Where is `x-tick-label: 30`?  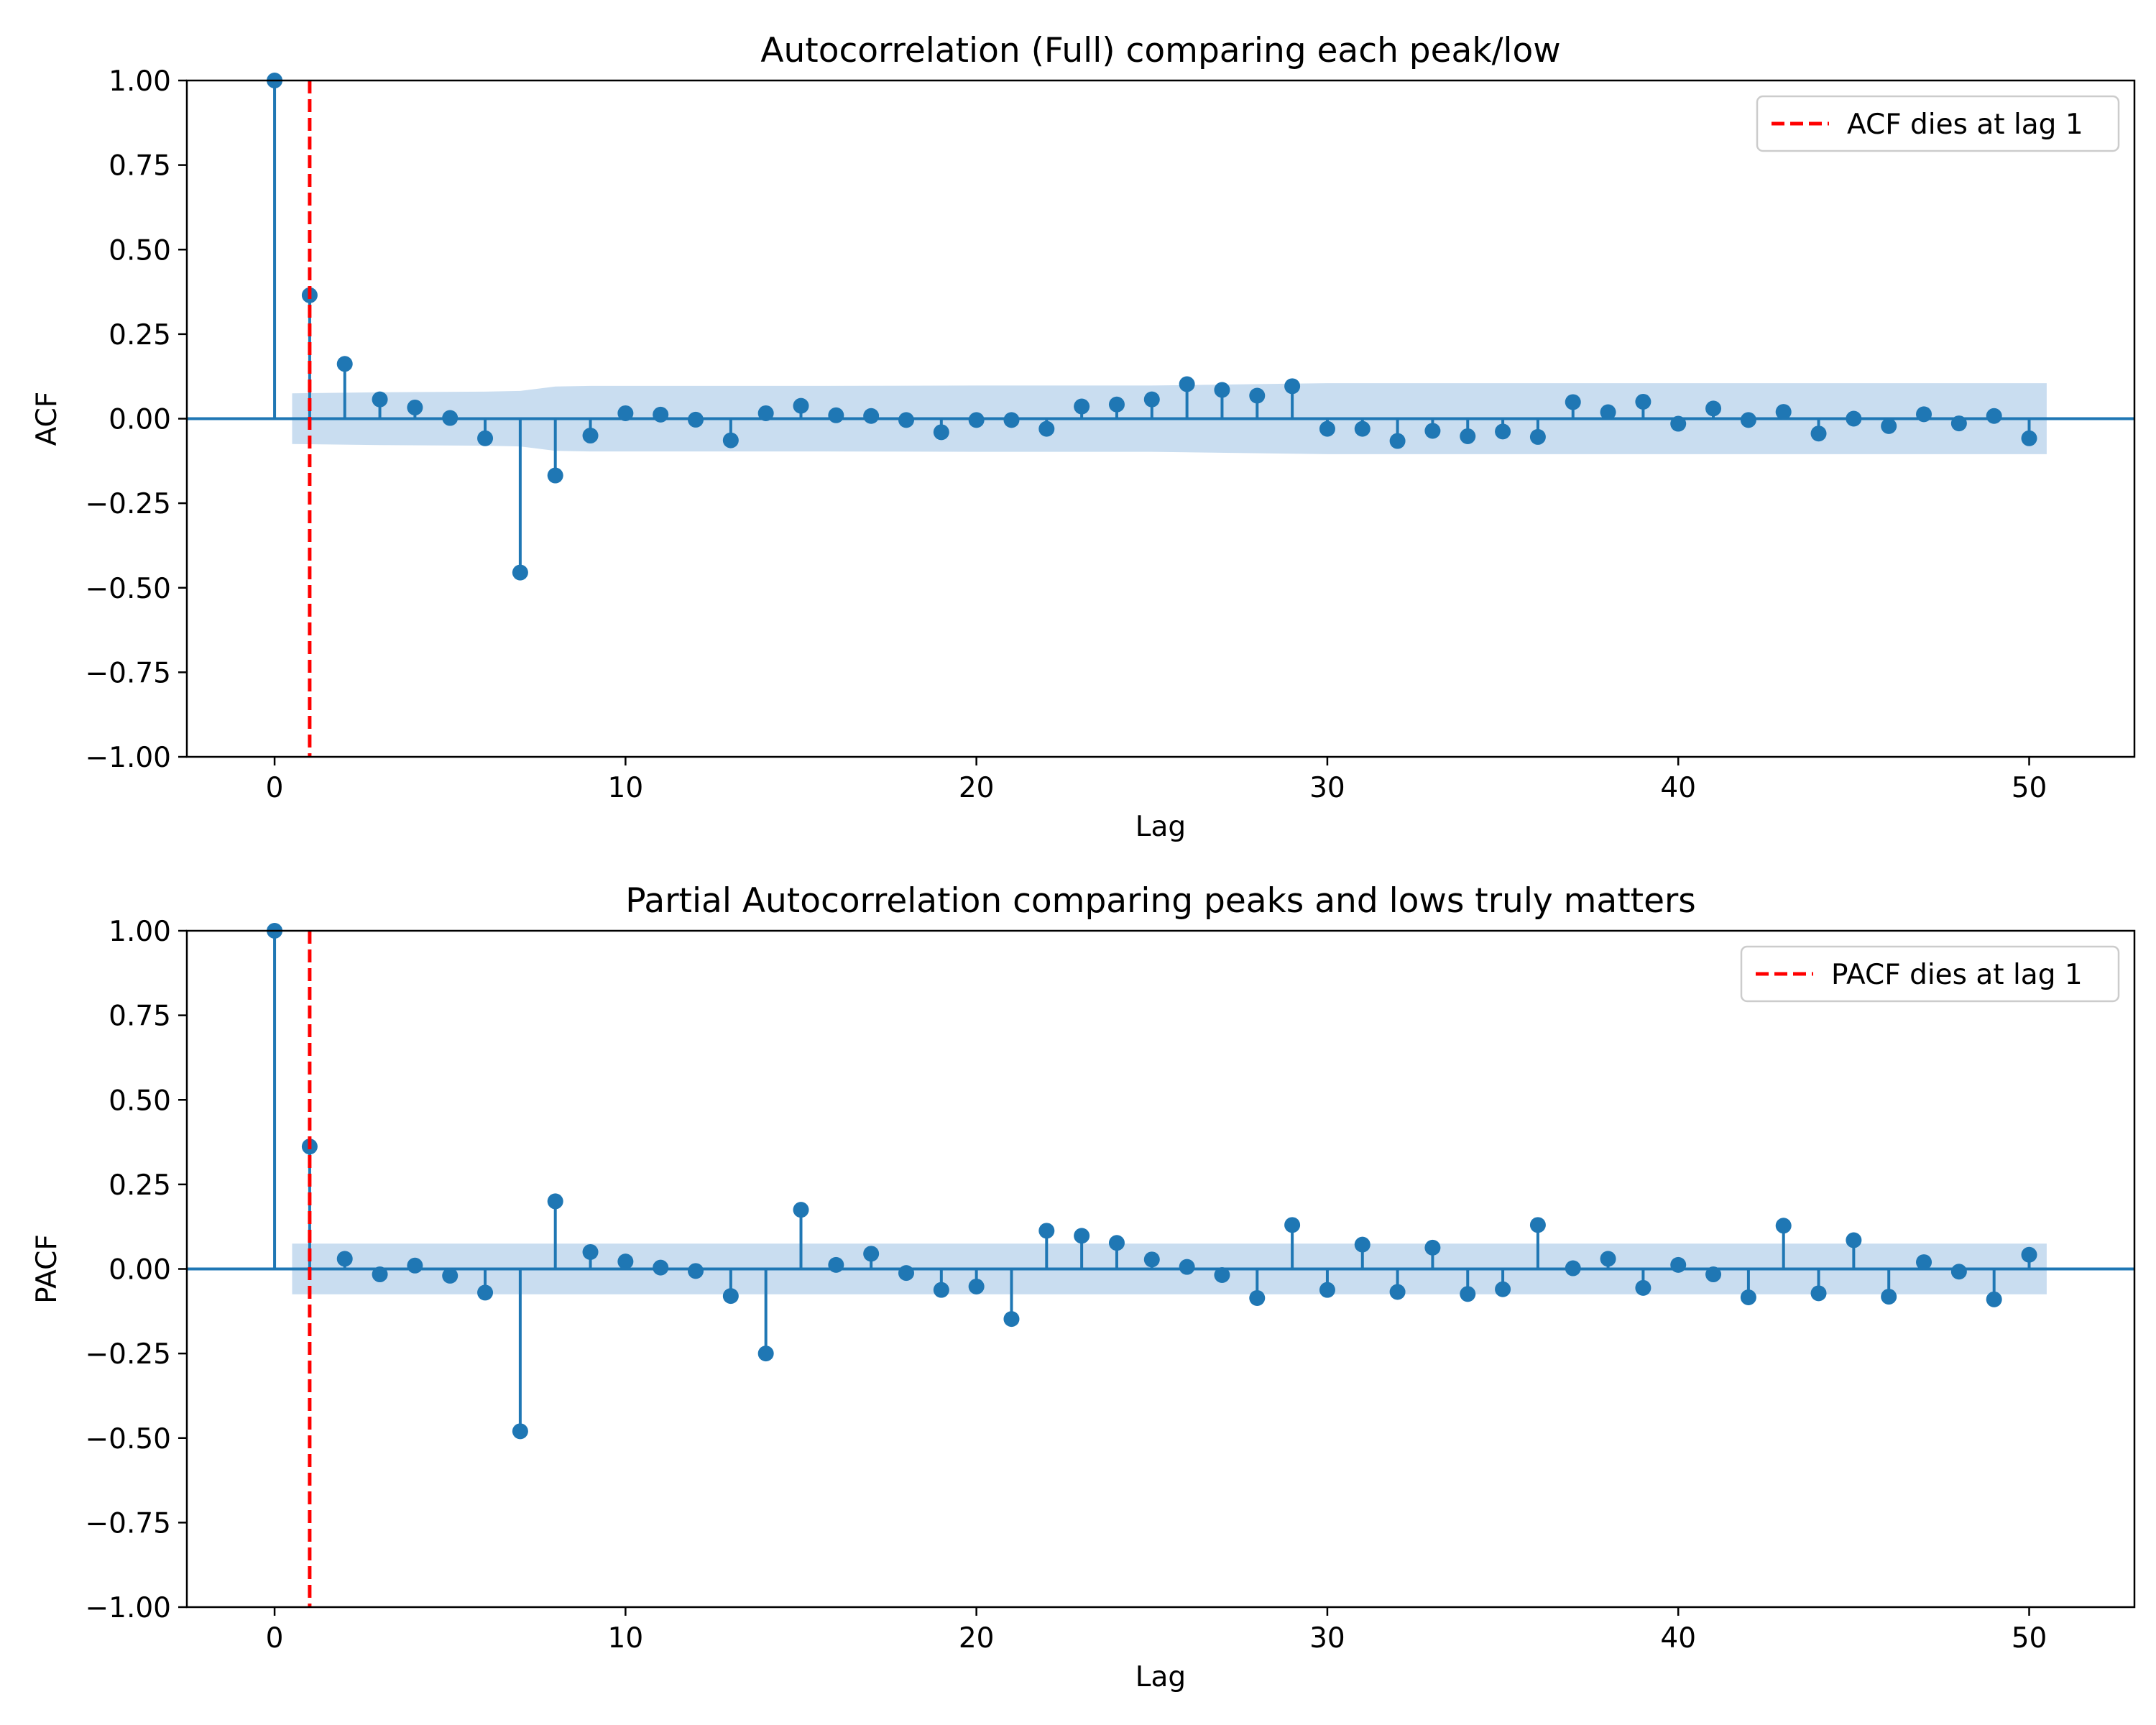
x-tick-label: 30 is located at coordinates (1327, 788).